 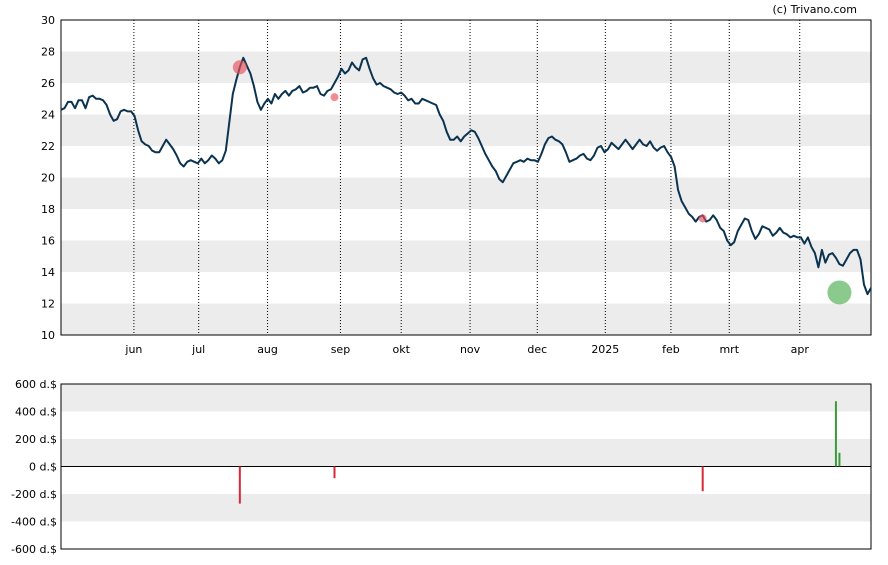 I want to click on x-tick-label: apr, so click(x=800, y=349).